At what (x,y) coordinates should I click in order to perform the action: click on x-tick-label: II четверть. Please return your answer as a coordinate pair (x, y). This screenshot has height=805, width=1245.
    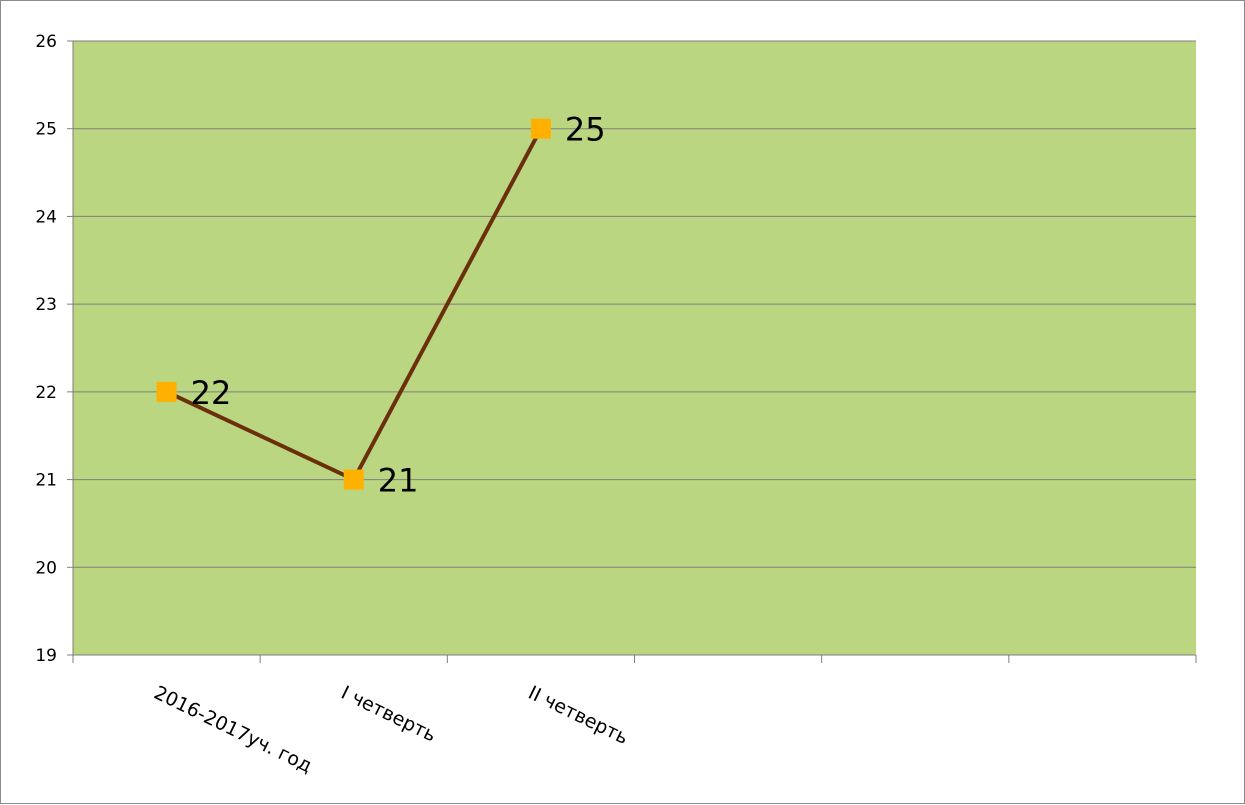
    Looking at the image, I should click on (578, 715).